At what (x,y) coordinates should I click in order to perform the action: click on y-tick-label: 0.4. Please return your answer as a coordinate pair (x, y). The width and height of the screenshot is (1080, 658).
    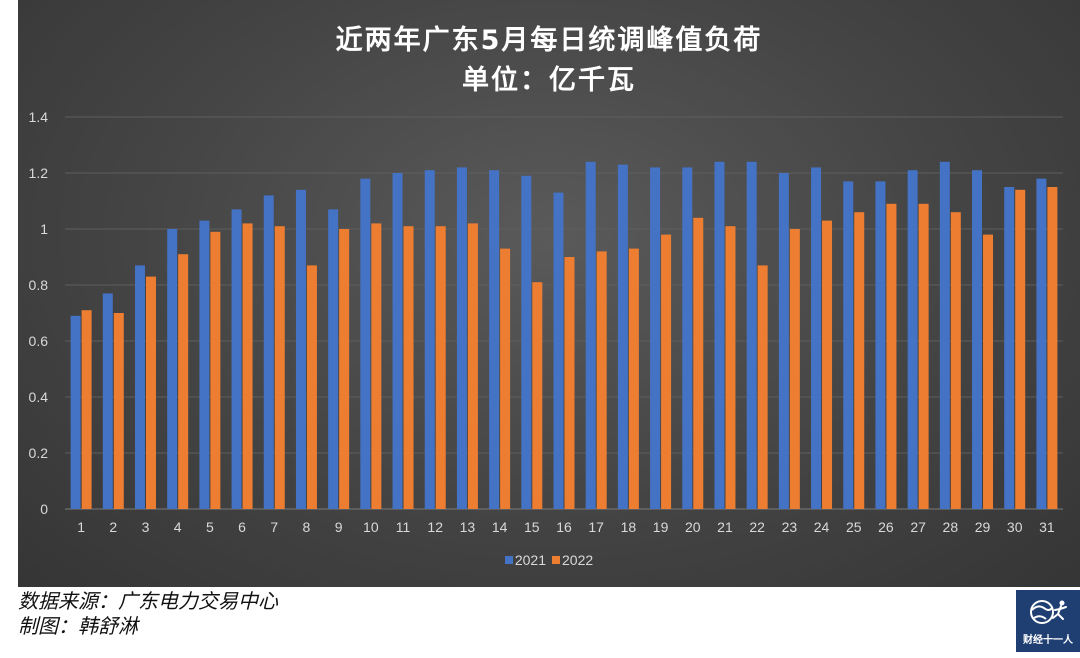
    Looking at the image, I should click on (39, 397).